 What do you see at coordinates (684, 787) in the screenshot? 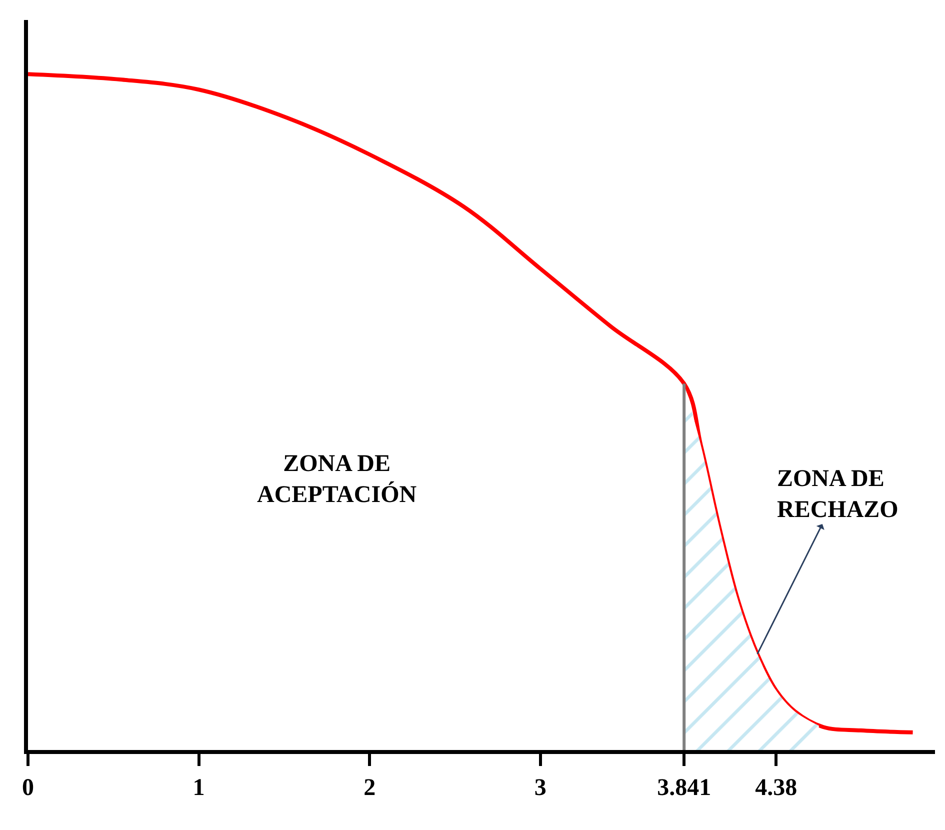
I see `x-tick-label: 3.841` at bounding box center [684, 787].